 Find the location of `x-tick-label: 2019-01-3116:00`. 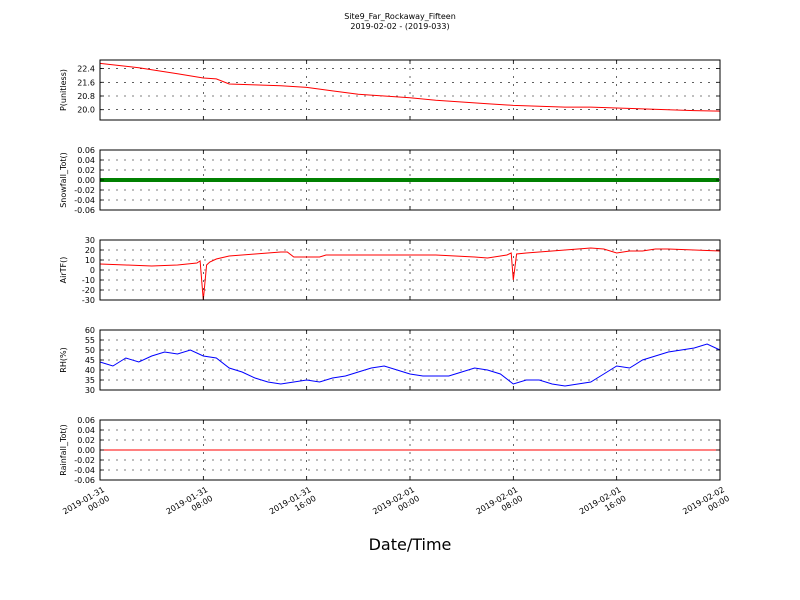

x-tick-label: 2019-01-3116:00 is located at coordinates (293, 505).